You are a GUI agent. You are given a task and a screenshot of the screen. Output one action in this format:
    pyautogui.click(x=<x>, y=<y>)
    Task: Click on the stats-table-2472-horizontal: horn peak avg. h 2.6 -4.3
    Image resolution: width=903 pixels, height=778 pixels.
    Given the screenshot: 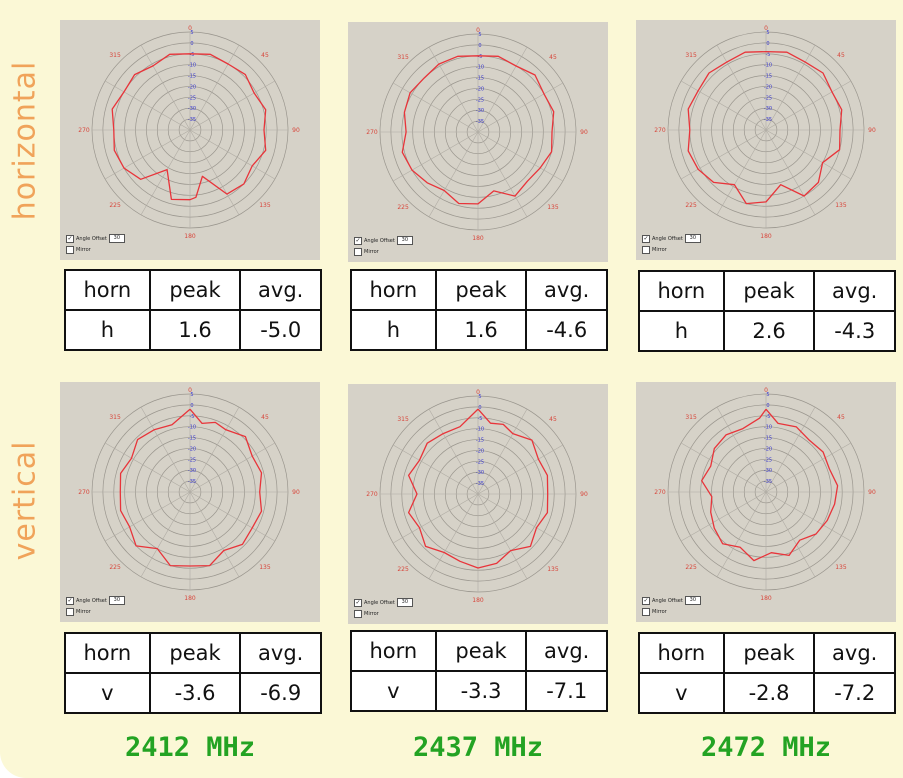 What is the action you would take?
    pyautogui.click(x=767, y=311)
    